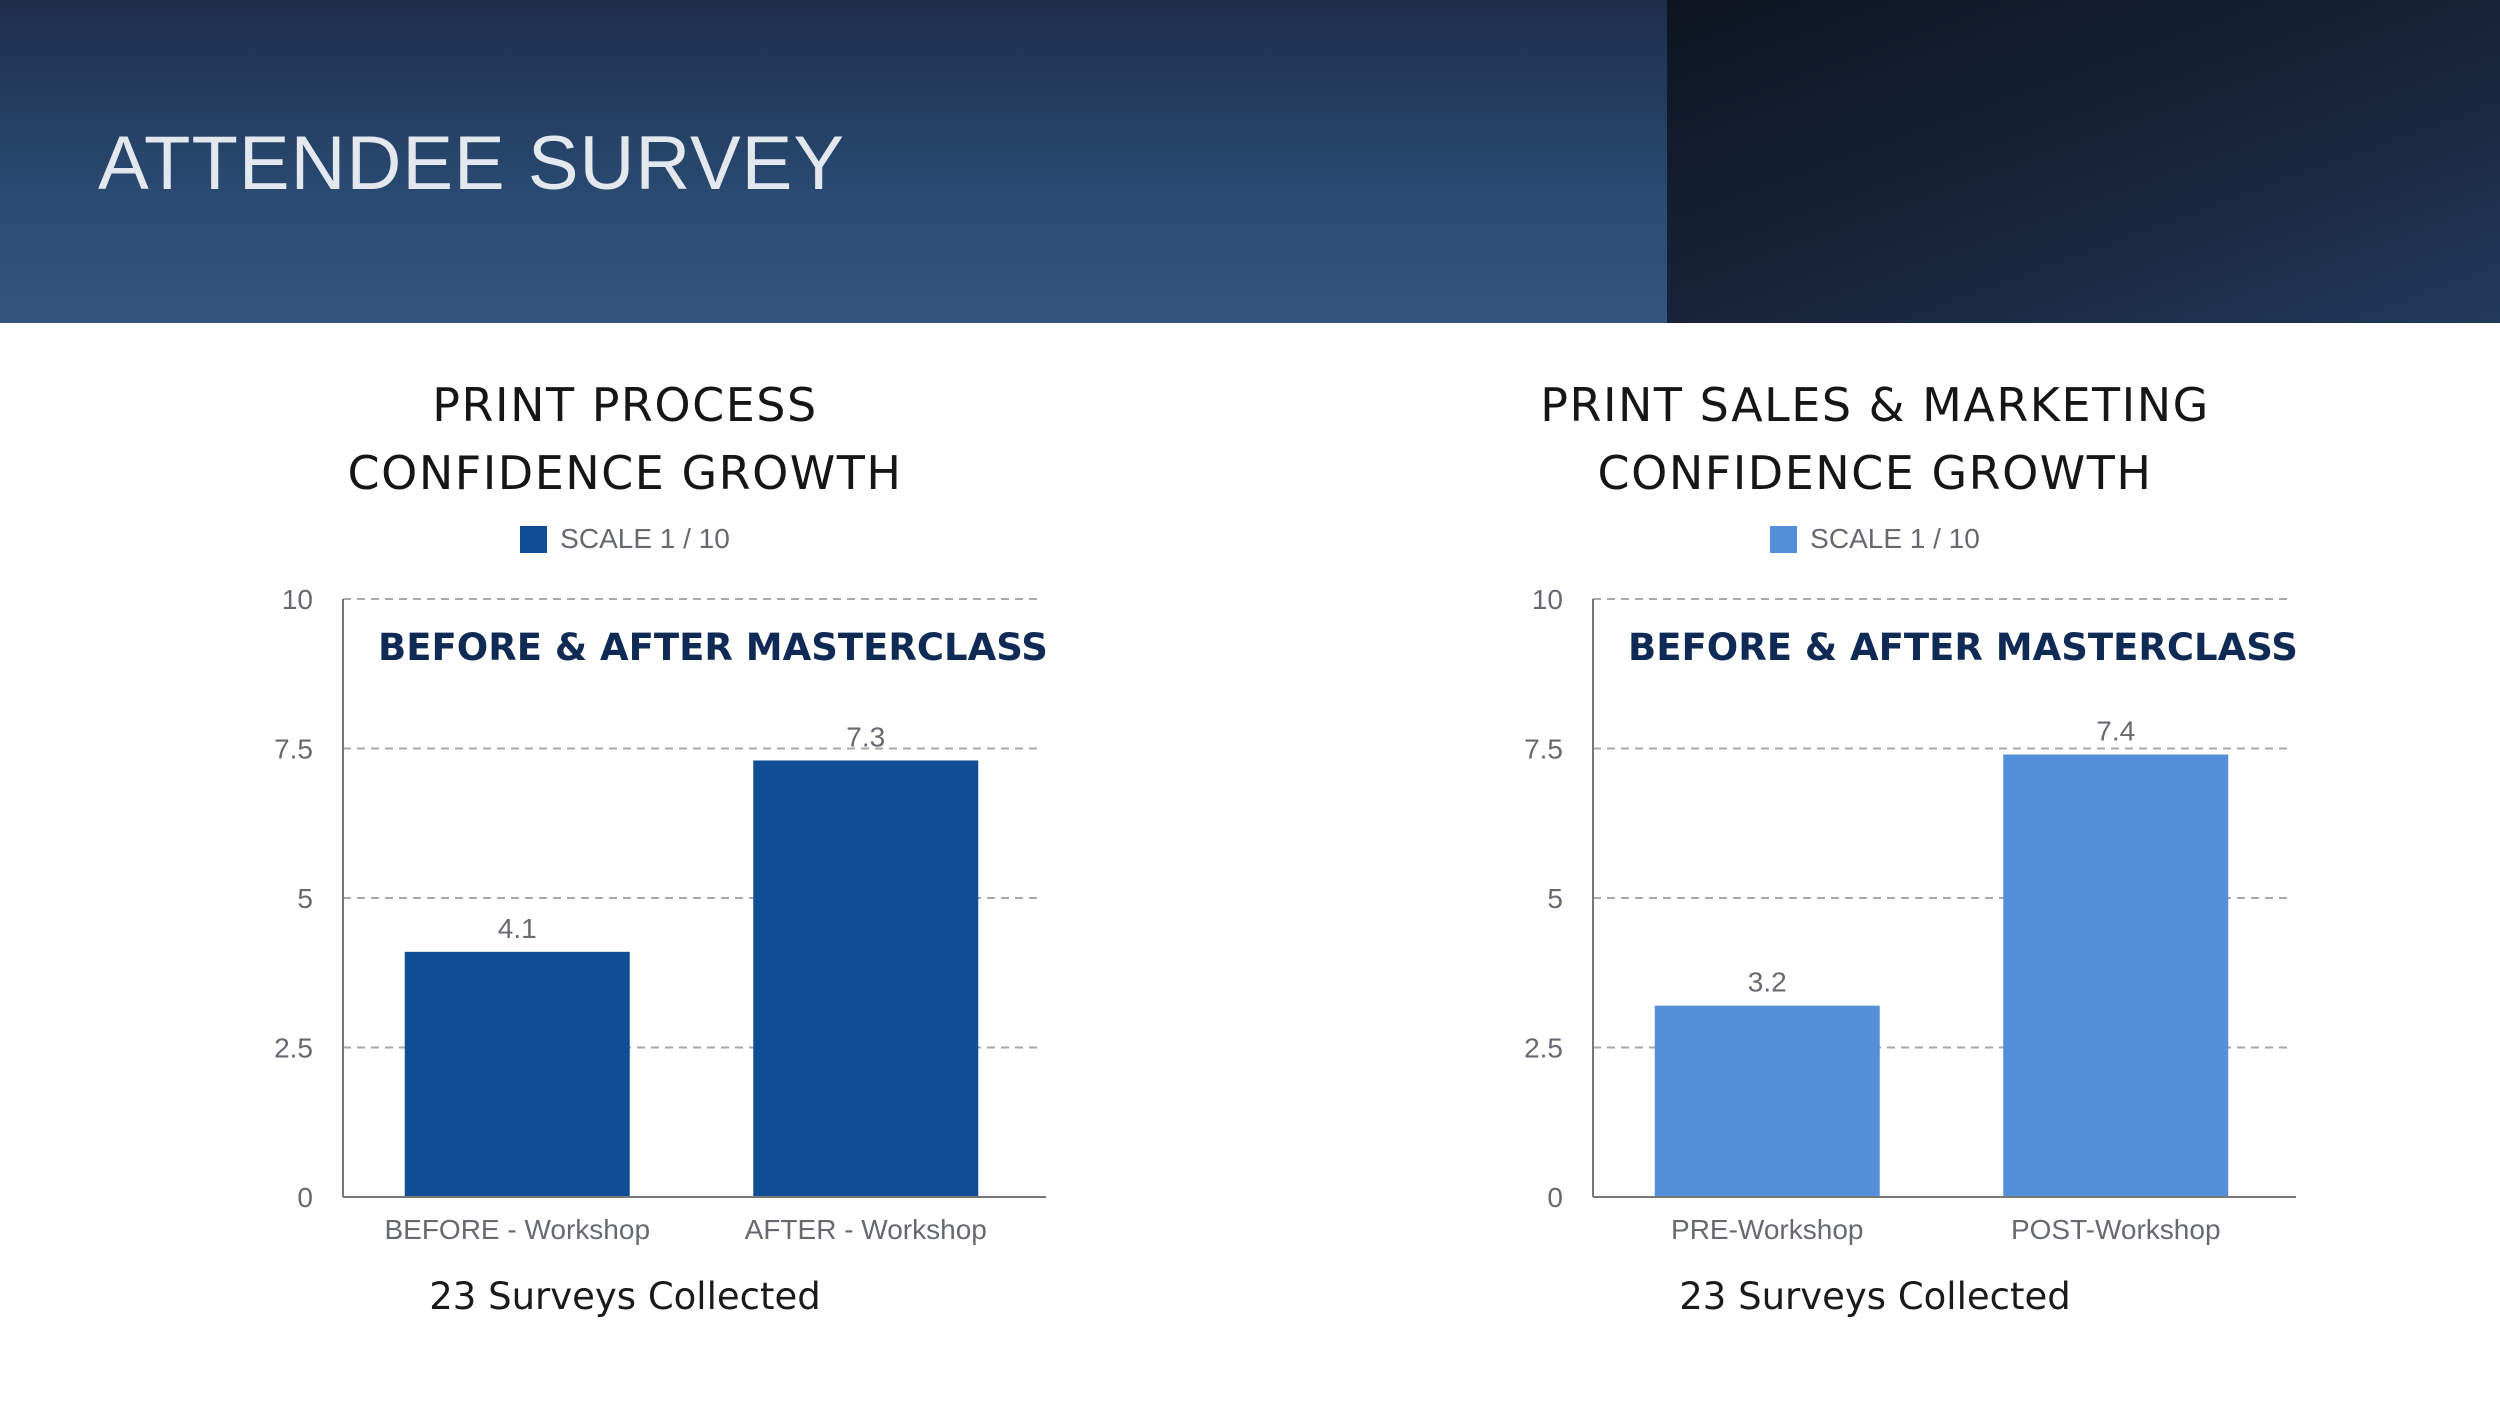 The width and height of the screenshot is (2500, 1406). Describe the element at coordinates (2115, 730) in the screenshot. I see `data-label: 7.4` at that location.